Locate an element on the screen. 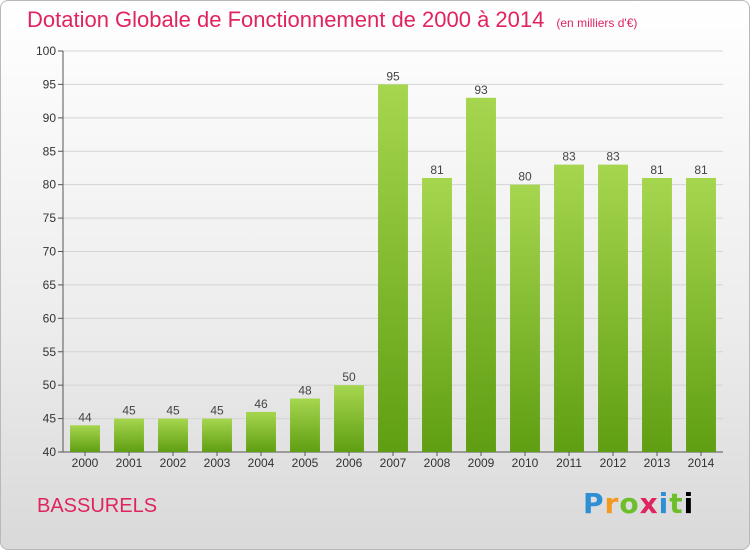 This screenshot has height=550, width=750. y-tick-label: 55 is located at coordinates (50, 352).